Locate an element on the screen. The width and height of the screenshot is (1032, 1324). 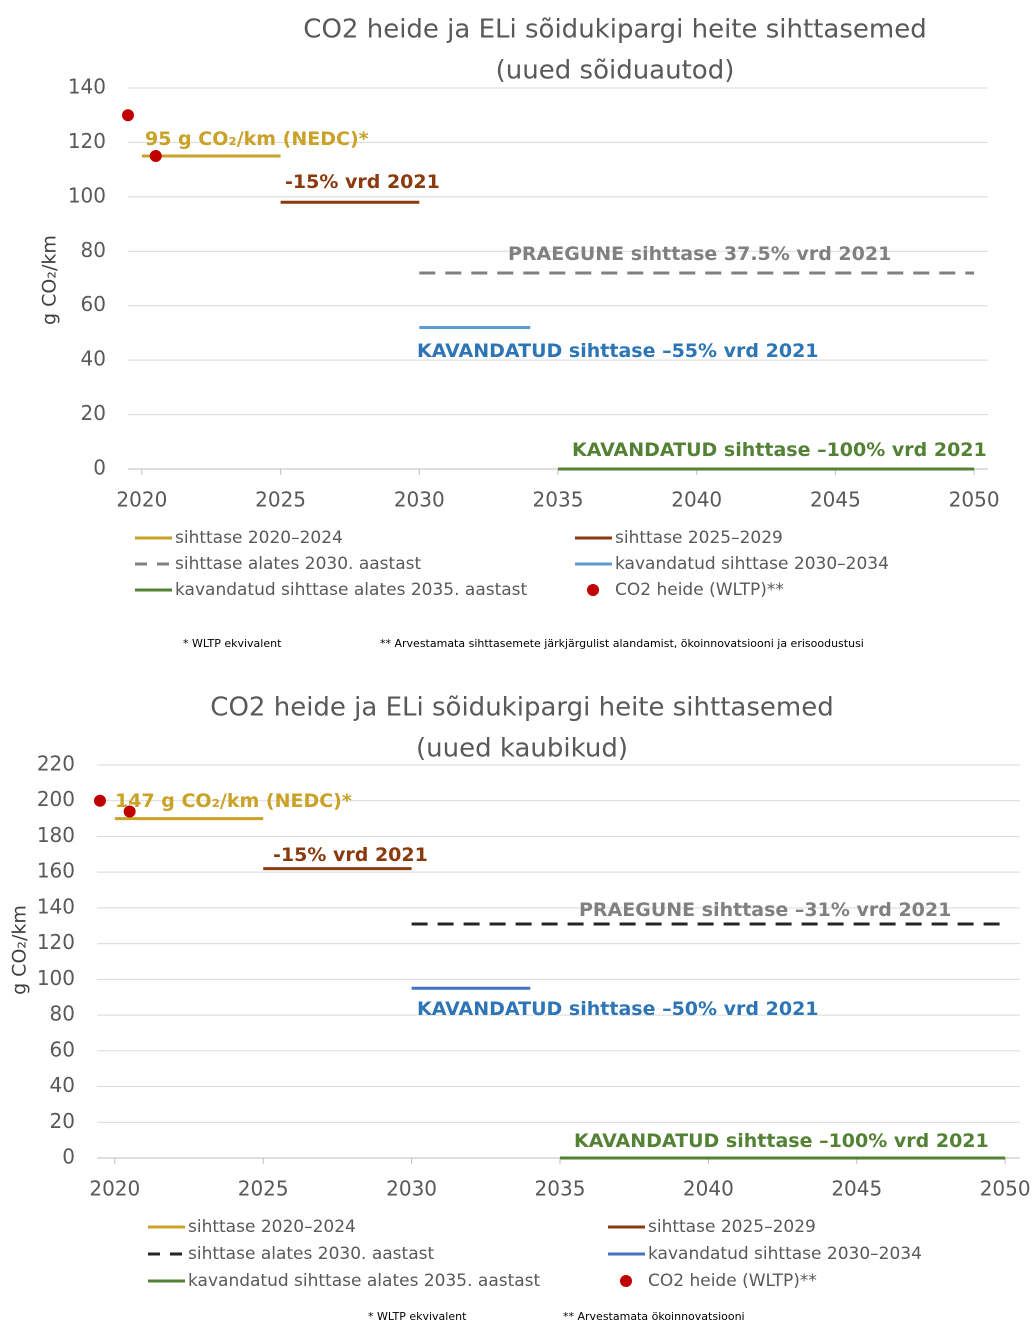
chart-subtitle: (uued sõiduautod) is located at coordinates (615, 71).